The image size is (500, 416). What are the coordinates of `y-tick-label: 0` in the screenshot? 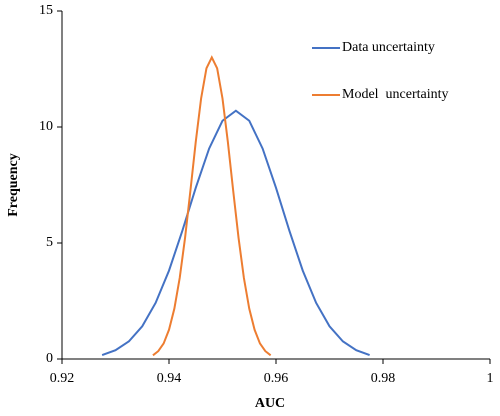 It's located at (49, 358).